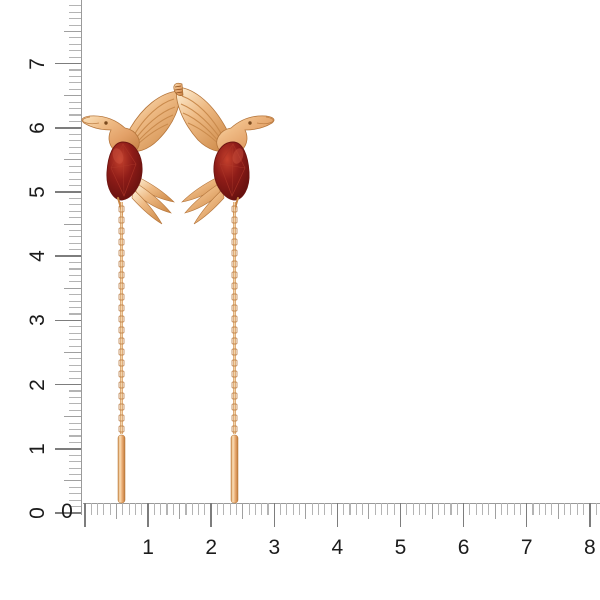  Describe the element at coordinates (526, 547) in the screenshot. I see `horizontal-ruler-label: 7` at that location.